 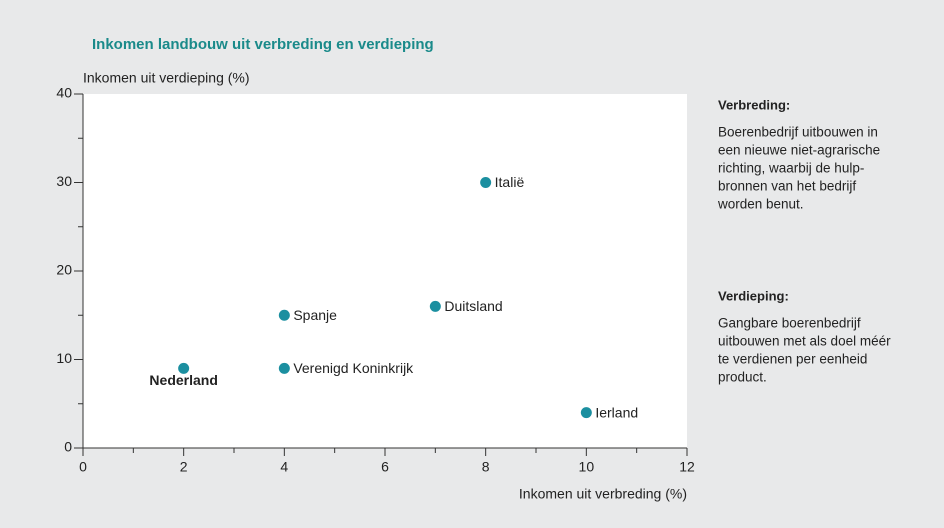 What do you see at coordinates (587, 467) in the screenshot?
I see `x-tick-label: 10` at bounding box center [587, 467].